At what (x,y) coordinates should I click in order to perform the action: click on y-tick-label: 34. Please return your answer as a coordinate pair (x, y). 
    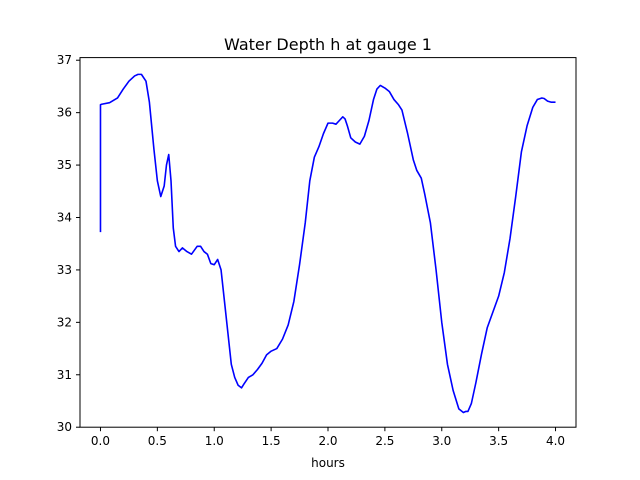
    Looking at the image, I should click on (64, 217).